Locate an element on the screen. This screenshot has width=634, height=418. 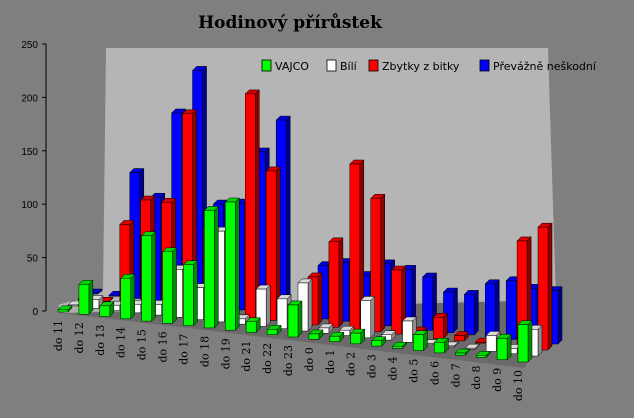
legend-swatch is located at coordinates (331, 65).